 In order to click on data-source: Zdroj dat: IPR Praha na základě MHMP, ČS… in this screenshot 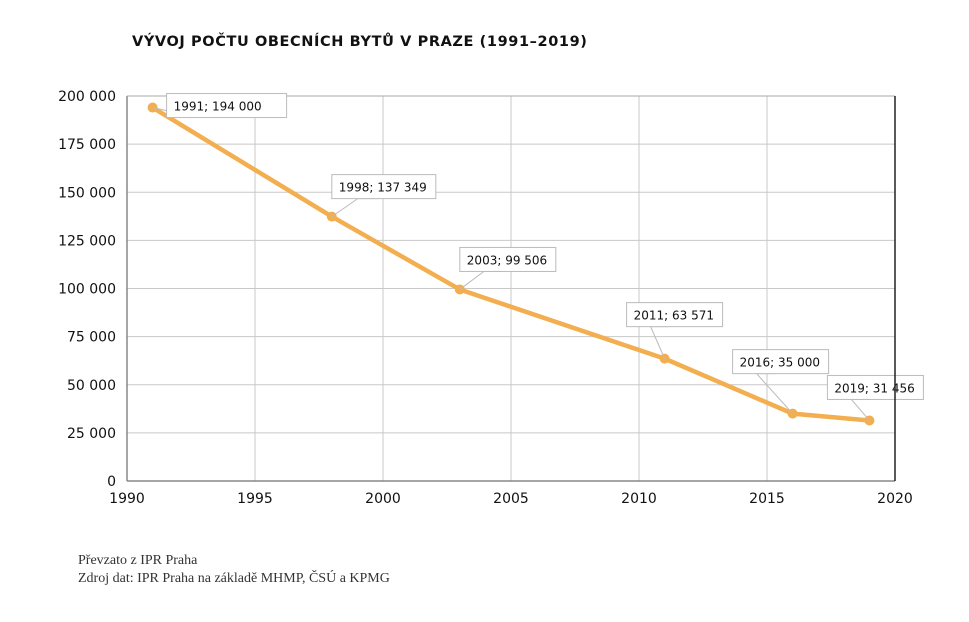, I will do `click(234, 578)`.